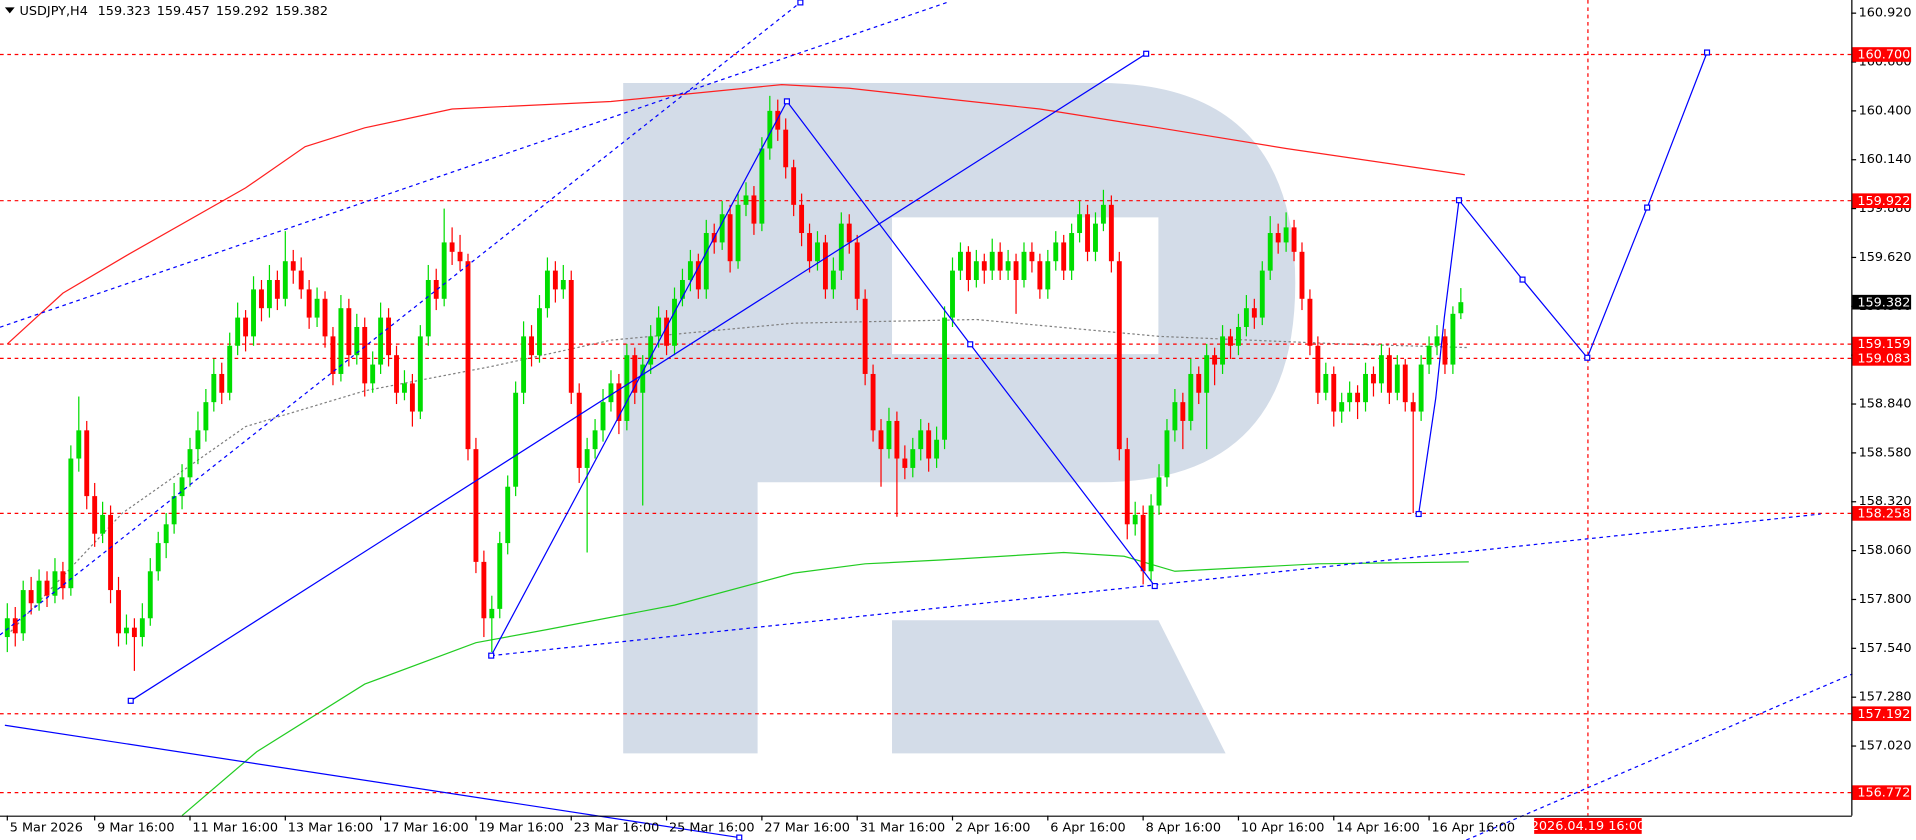 Image resolution: width=1916 pixels, height=840 pixels. I want to click on x-tick-label: 11 Mar 16:00, so click(235, 827).